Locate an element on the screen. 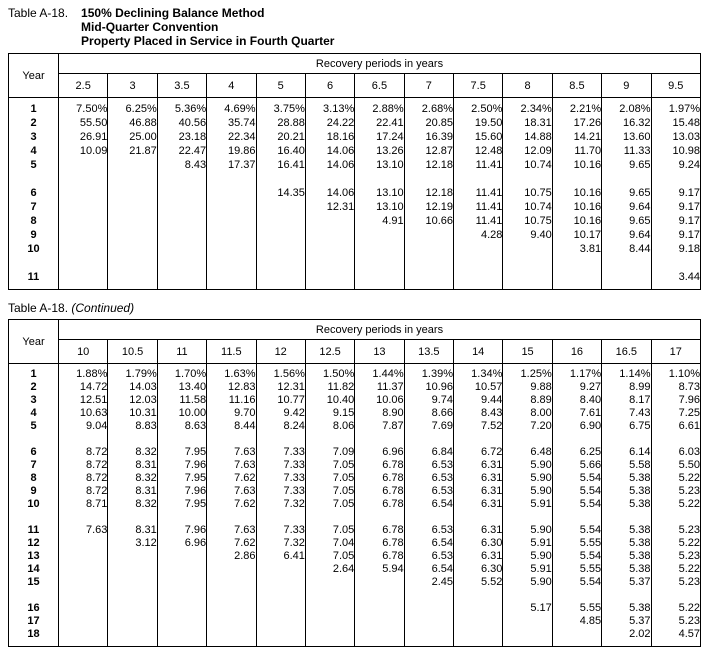 Image resolution: width=704 pixels, height=648 pixels. value-cell: 6.96 is located at coordinates (379, 452).